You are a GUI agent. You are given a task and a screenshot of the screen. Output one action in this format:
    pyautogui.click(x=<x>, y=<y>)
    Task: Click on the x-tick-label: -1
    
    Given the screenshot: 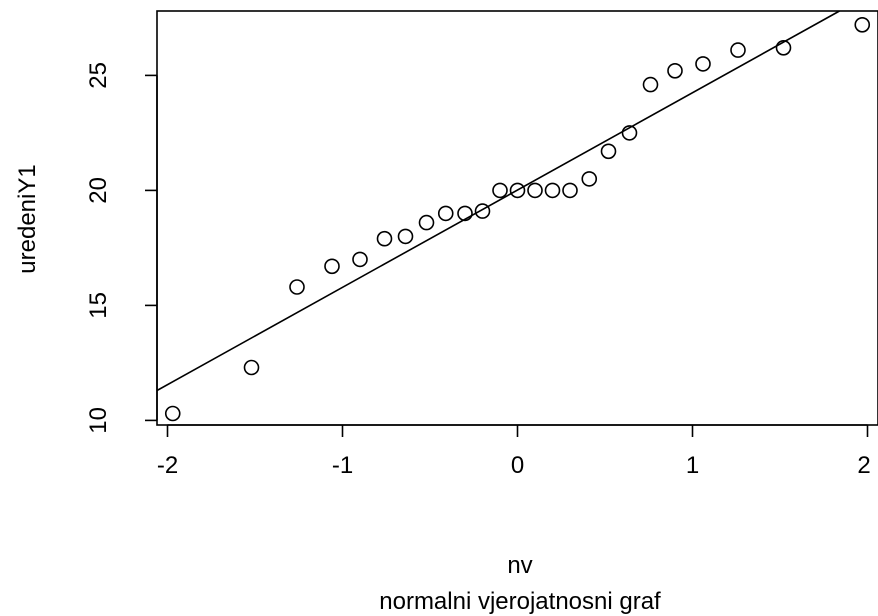 What is the action you would take?
    pyautogui.click(x=342, y=465)
    